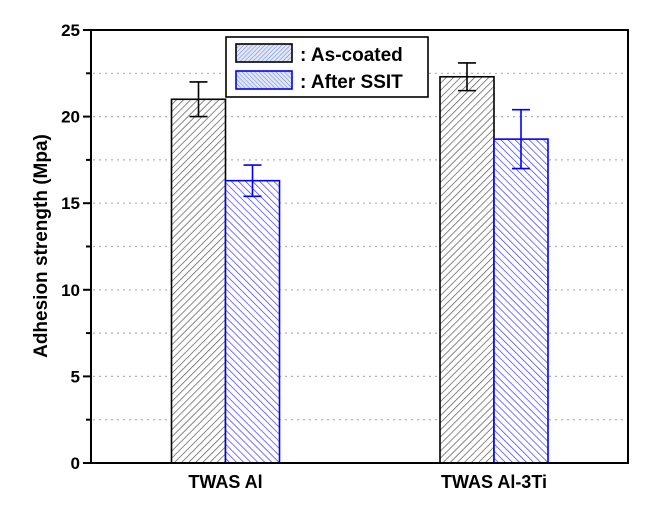 The height and width of the screenshot is (515, 659). Describe the element at coordinates (70, 117) in the screenshot. I see `y-tick-label: 20` at that location.